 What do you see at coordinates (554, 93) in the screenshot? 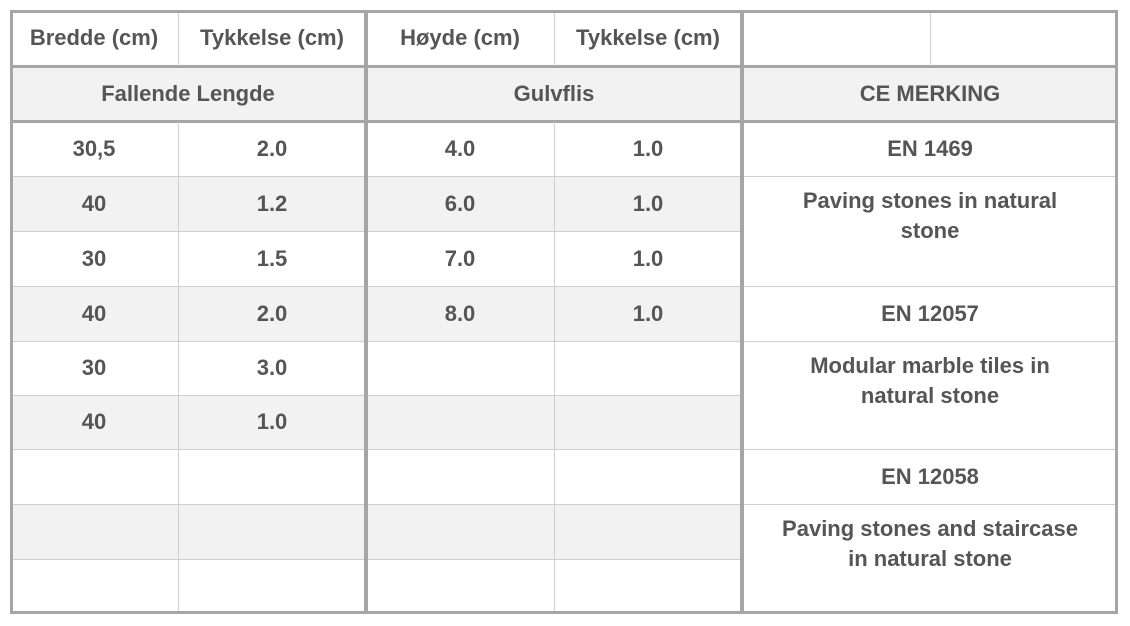
I see `group-gulvflis: Gulvflis` at bounding box center [554, 93].